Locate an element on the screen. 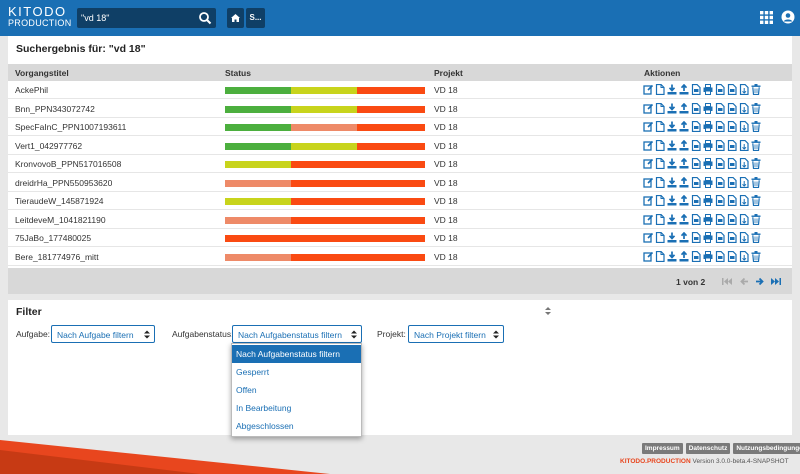 This screenshot has height=474, width=800. previous-page-icon is located at coordinates (744, 281).